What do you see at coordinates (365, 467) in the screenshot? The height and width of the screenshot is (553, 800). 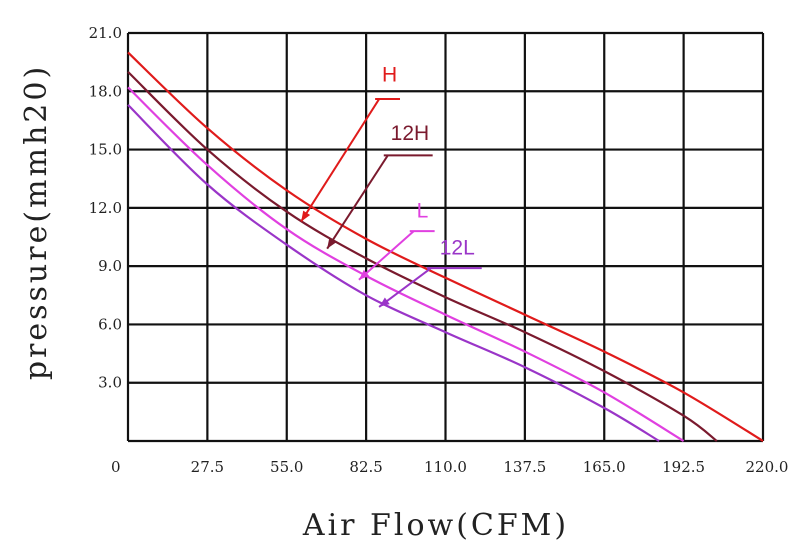 I see `x-tick-label: 82.5` at bounding box center [365, 467].